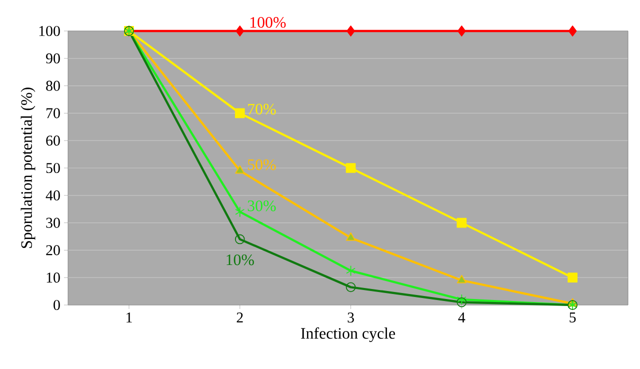 Image resolution: width=640 pixels, height=369 pixels. What do you see at coordinates (262, 164) in the screenshot?
I see `series-label: 50%` at bounding box center [262, 164].